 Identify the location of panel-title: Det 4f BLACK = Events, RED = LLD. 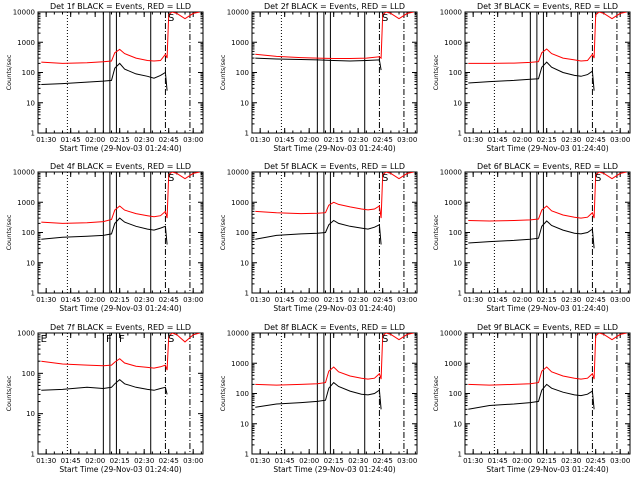
(120, 166).